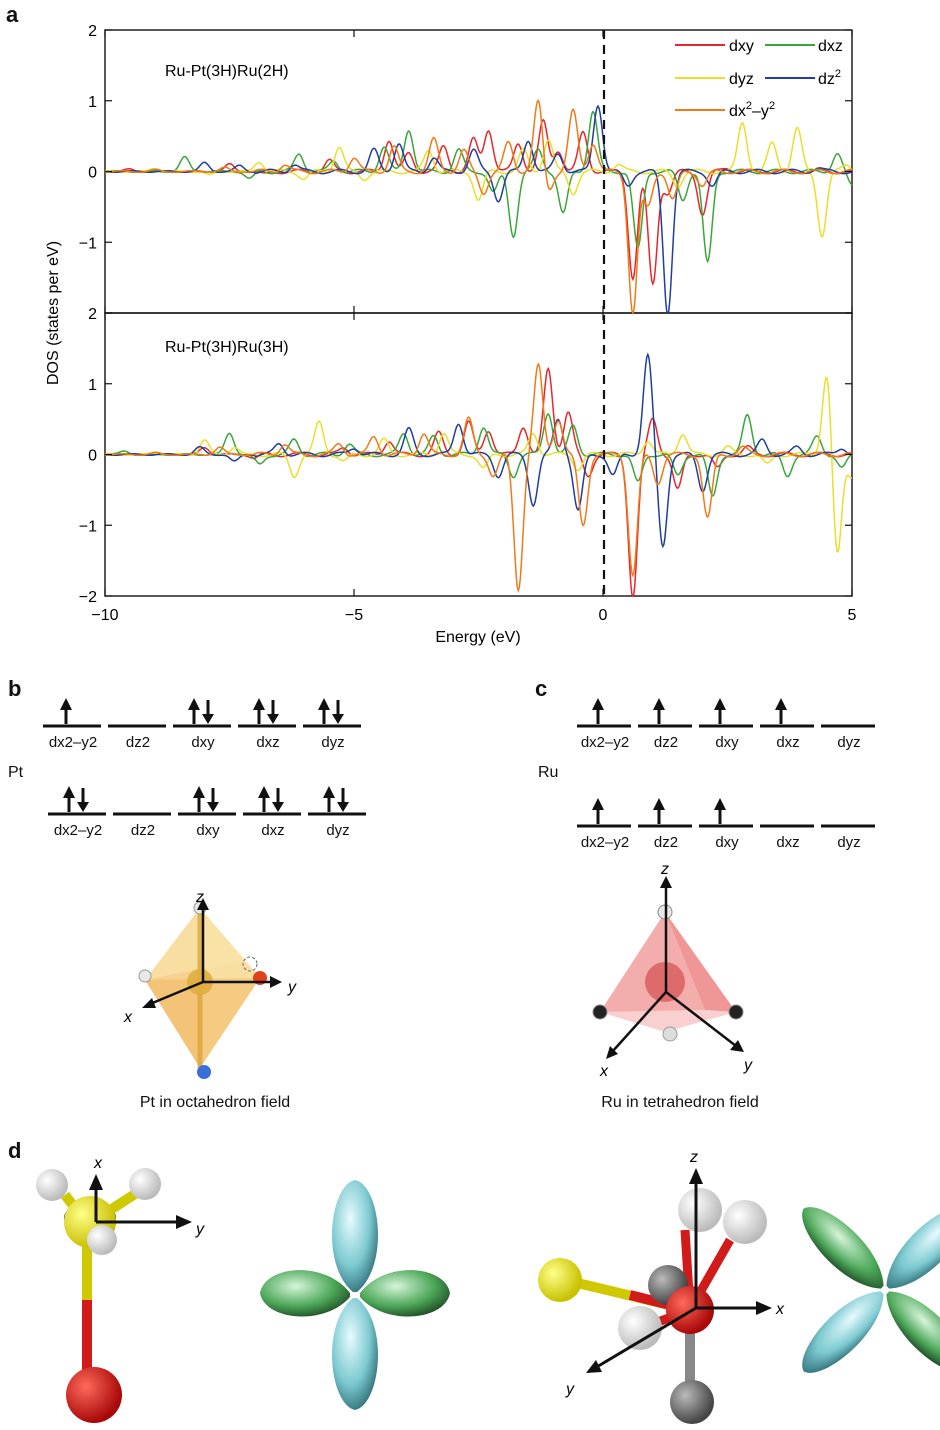  Describe the element at coordinates (88, 597) in the screenshot. I see `y-tick-label: −2` at that location.